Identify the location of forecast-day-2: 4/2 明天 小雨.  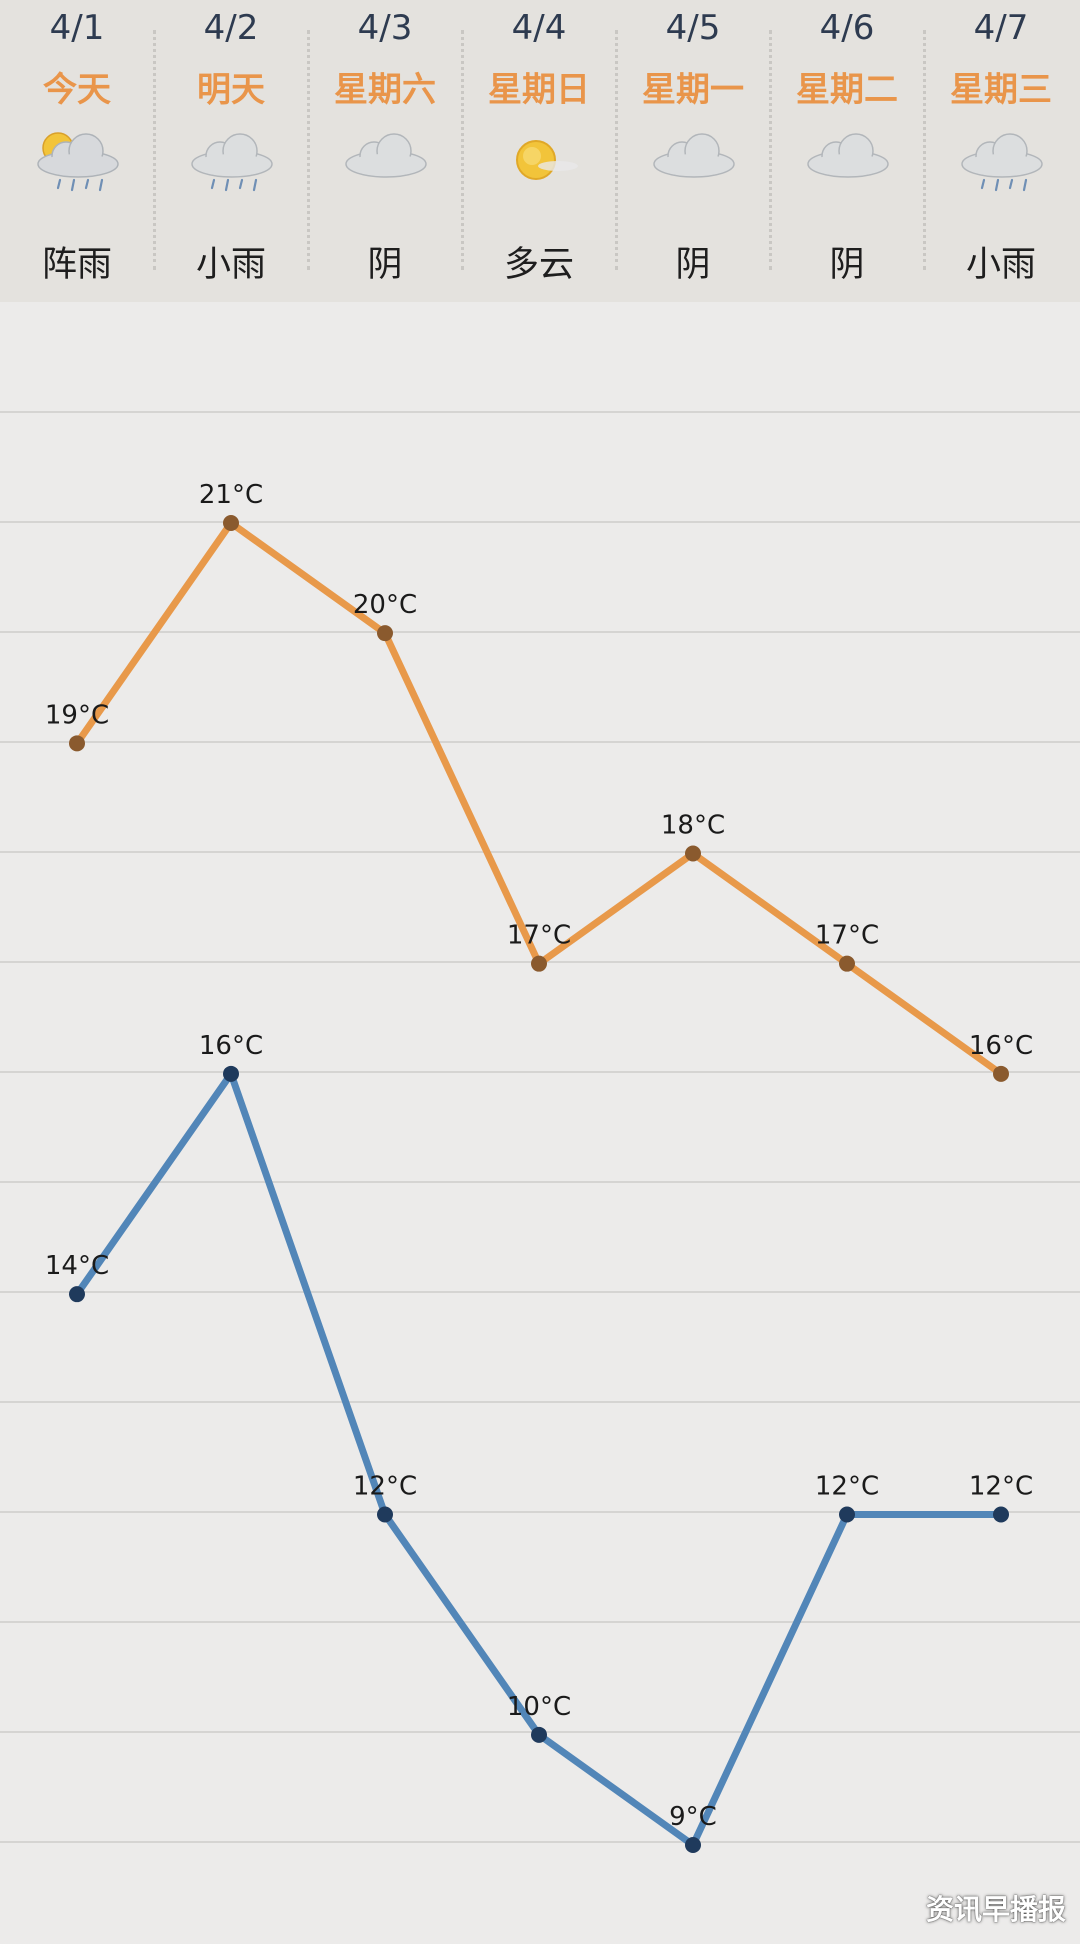
(231, 151).